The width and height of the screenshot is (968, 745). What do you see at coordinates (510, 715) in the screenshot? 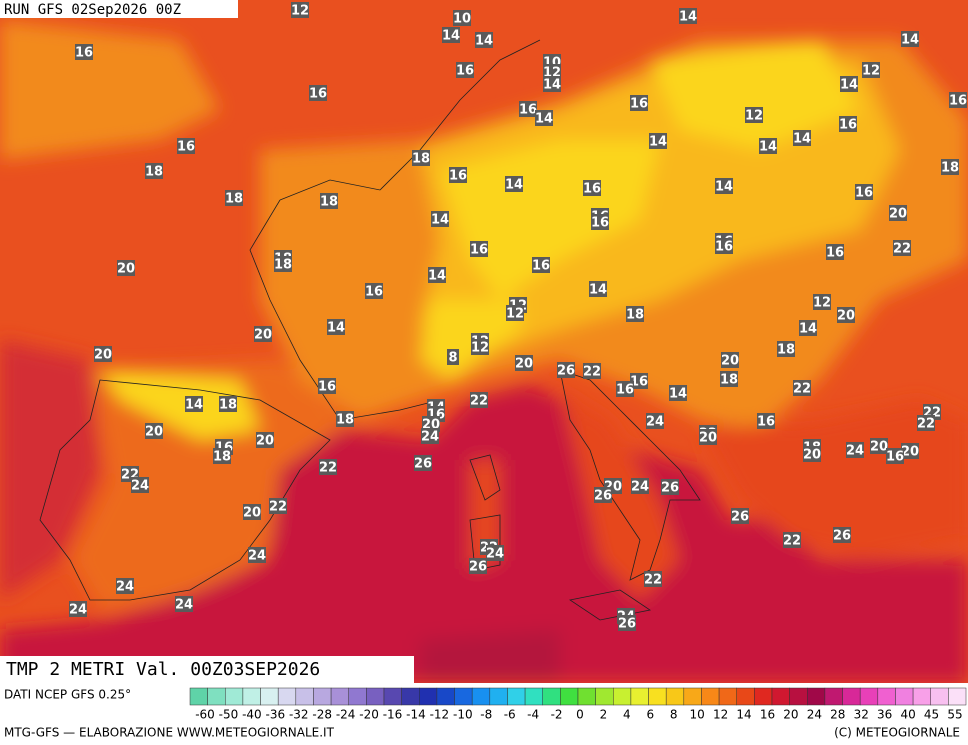
I see `scale-label: -6` at bounding box center [510, 715].